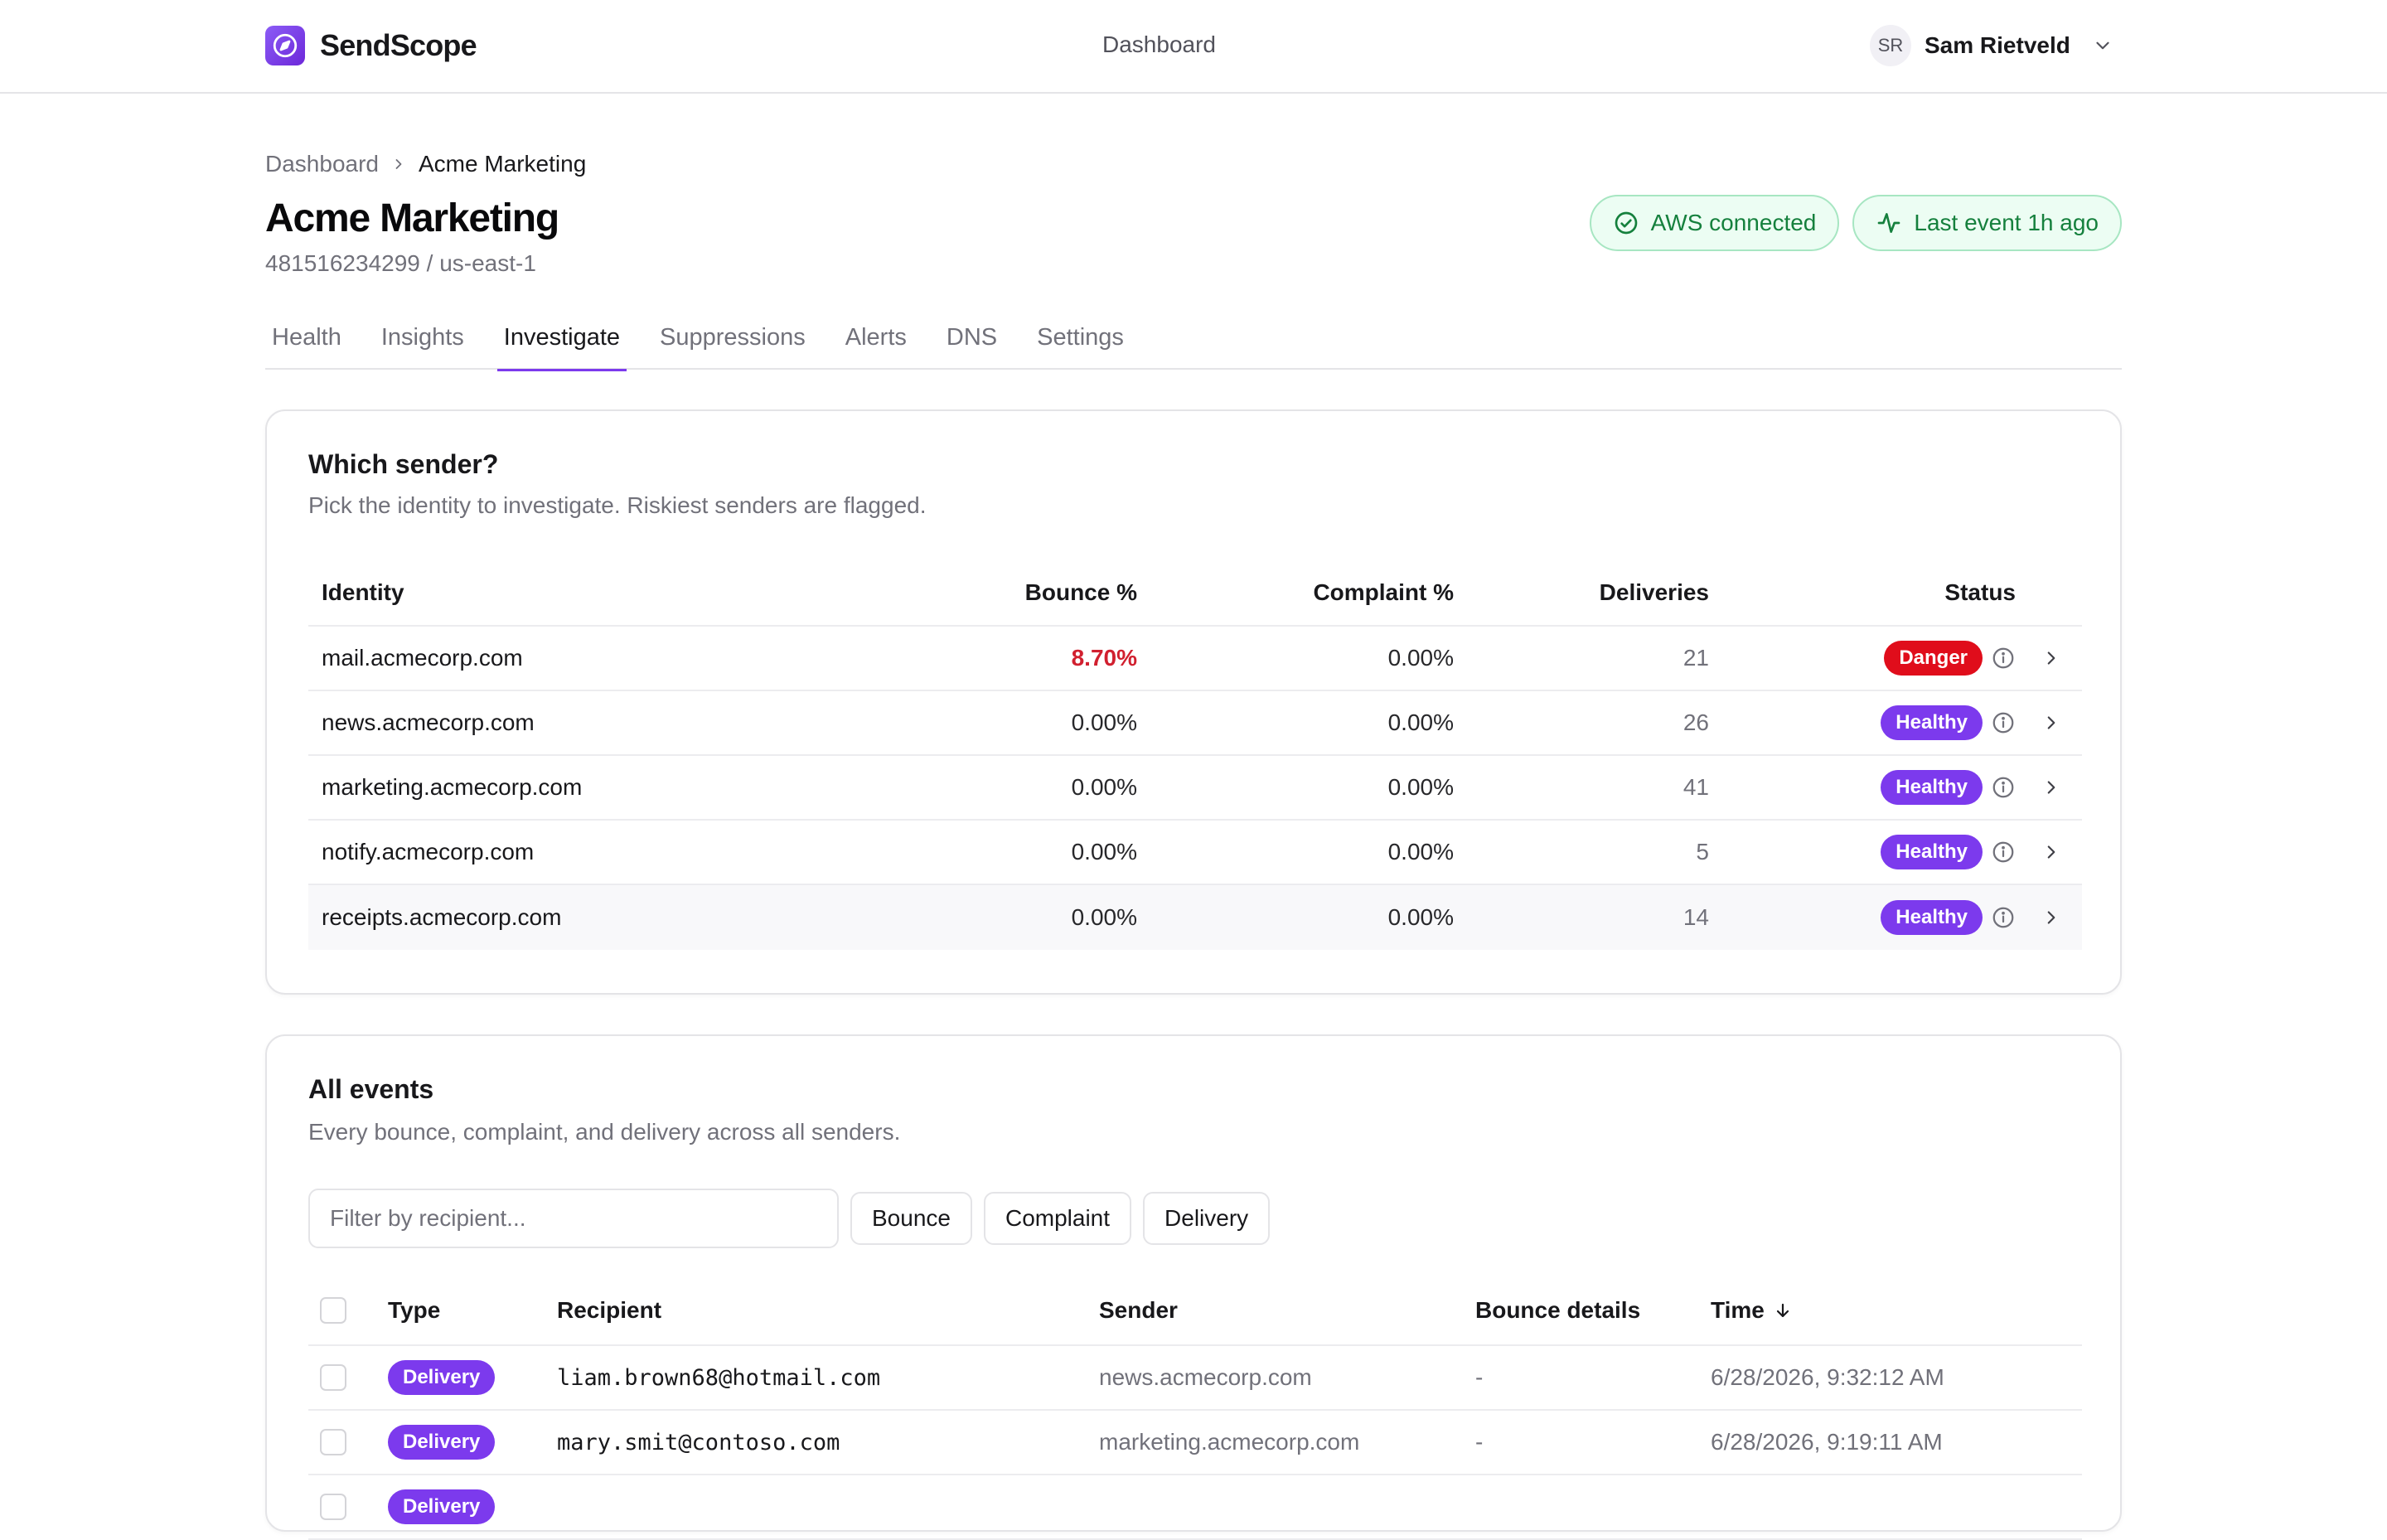 This screenshot has width=2387, height=1540. What do you see at coordinates (1205, 1377) in the screenshot?
I see `event-sender: news.acmecorp.com` at bounding box center [1205, 1377].